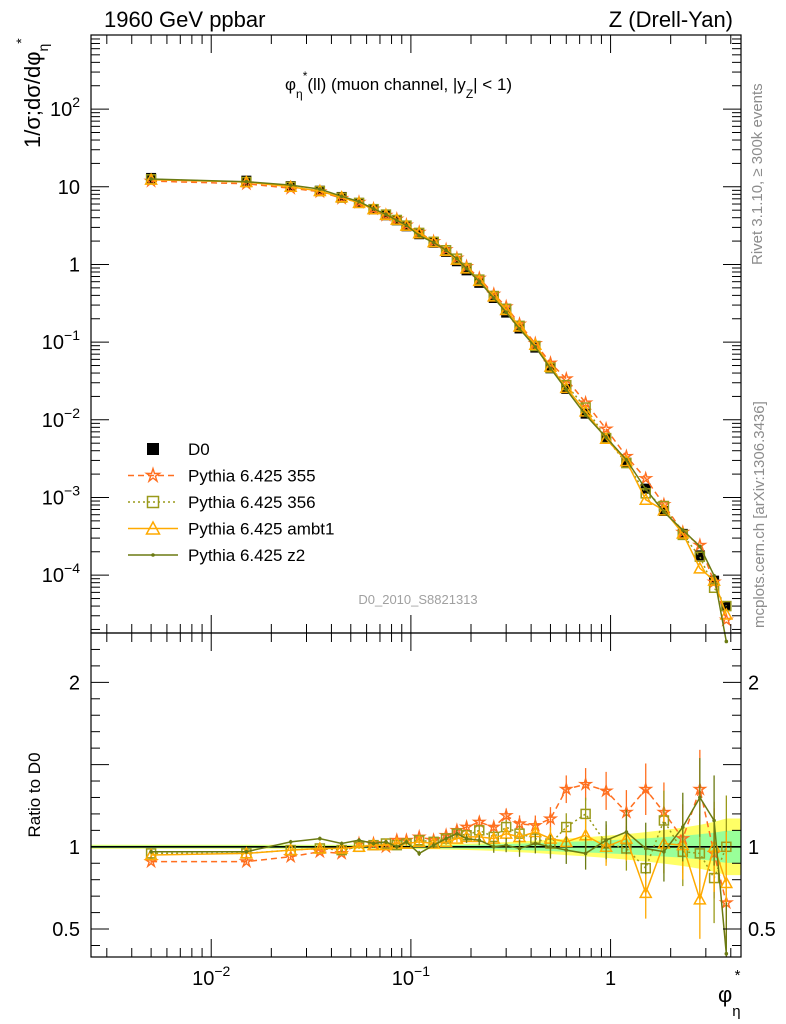  I want to click on legend-entry-4: Pythia 6.425 z2, so click(216, 555).